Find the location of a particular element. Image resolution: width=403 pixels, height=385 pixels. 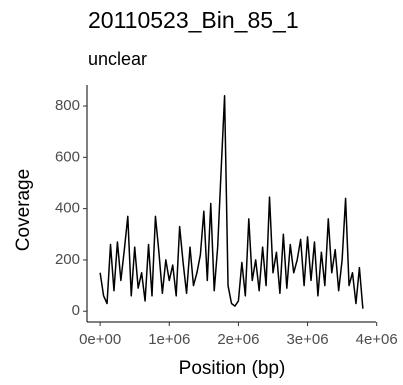

y-tick-label: 400 is located at coordinates (67, 208).